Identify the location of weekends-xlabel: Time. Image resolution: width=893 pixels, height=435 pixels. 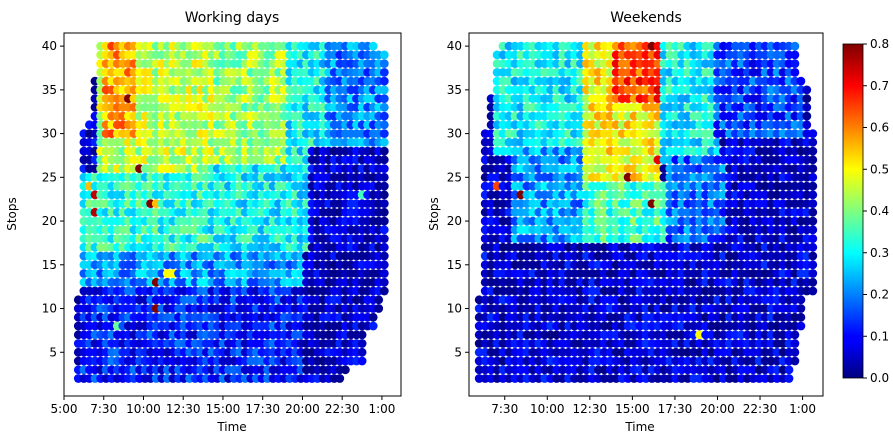
(639, 427).